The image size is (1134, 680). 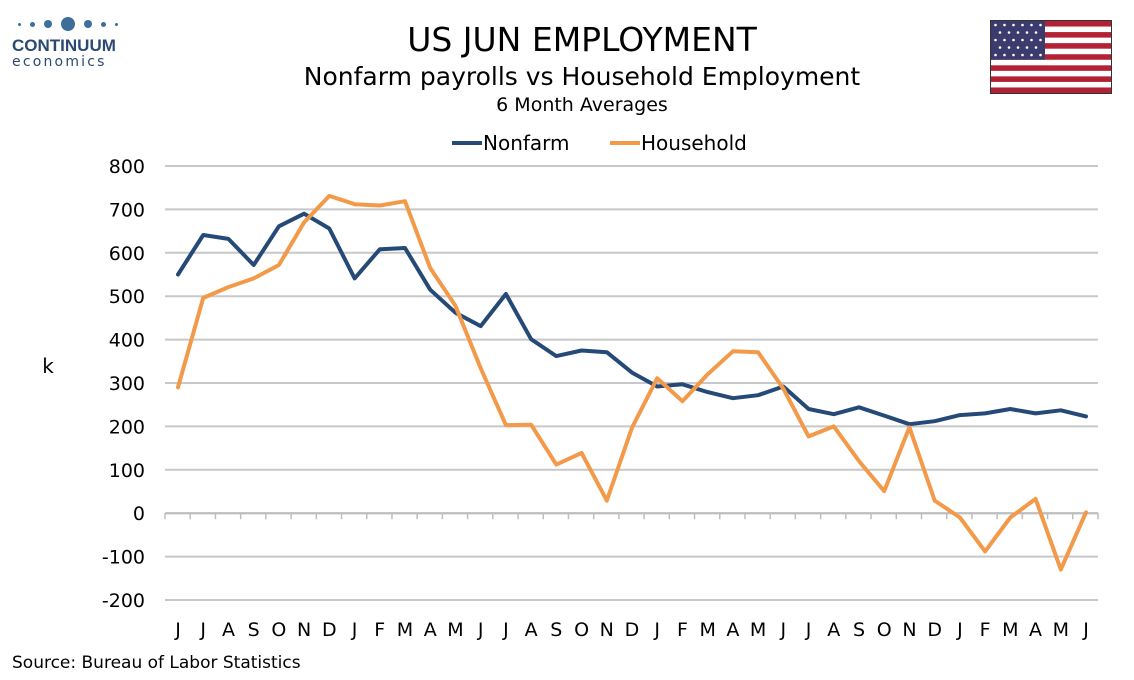 What do you see at coordinates (127, 254) in the screenshot?
I see `y-tick-label: 600` at bounding box center [127, 254].